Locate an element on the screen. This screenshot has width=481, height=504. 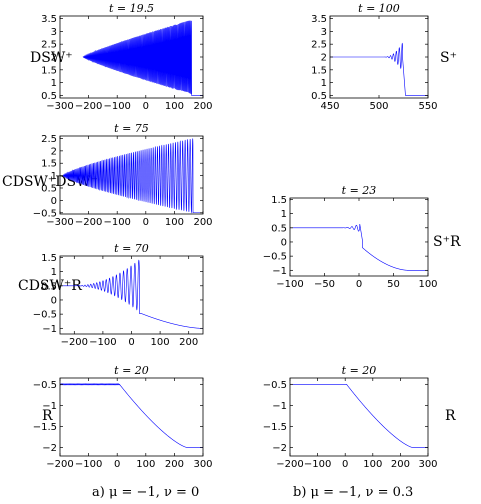
panel-title: t = 23 is located at coordinates (359, 190).